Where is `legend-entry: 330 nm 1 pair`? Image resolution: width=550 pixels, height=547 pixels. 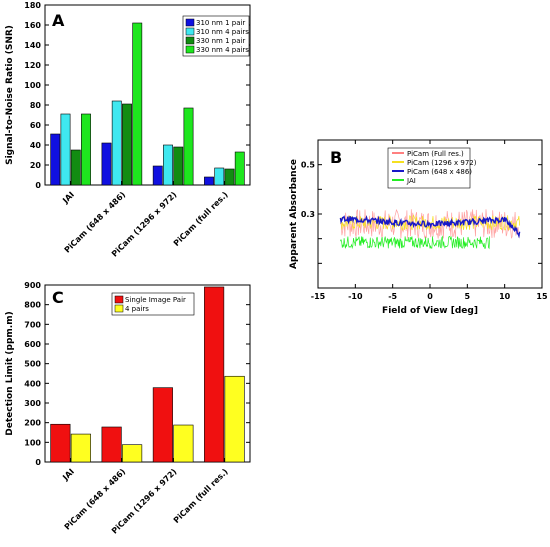 legend-entry: 330 nm 1 pair is located at coordinates (220, 41).